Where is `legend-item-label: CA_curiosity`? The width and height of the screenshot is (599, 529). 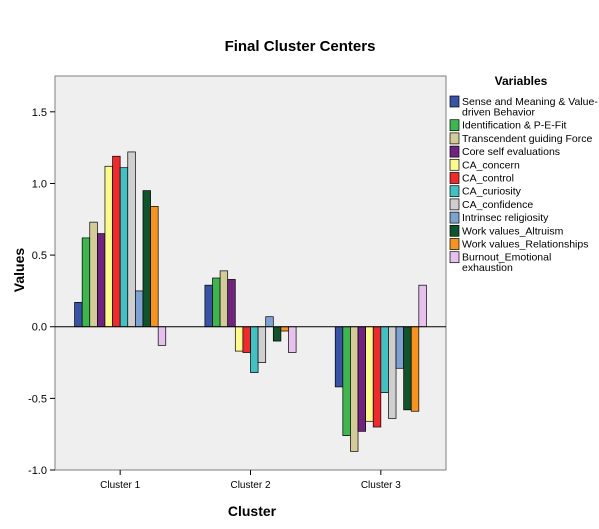
legend-item-label: CA_curiosity is located at coordinates (492, 192).